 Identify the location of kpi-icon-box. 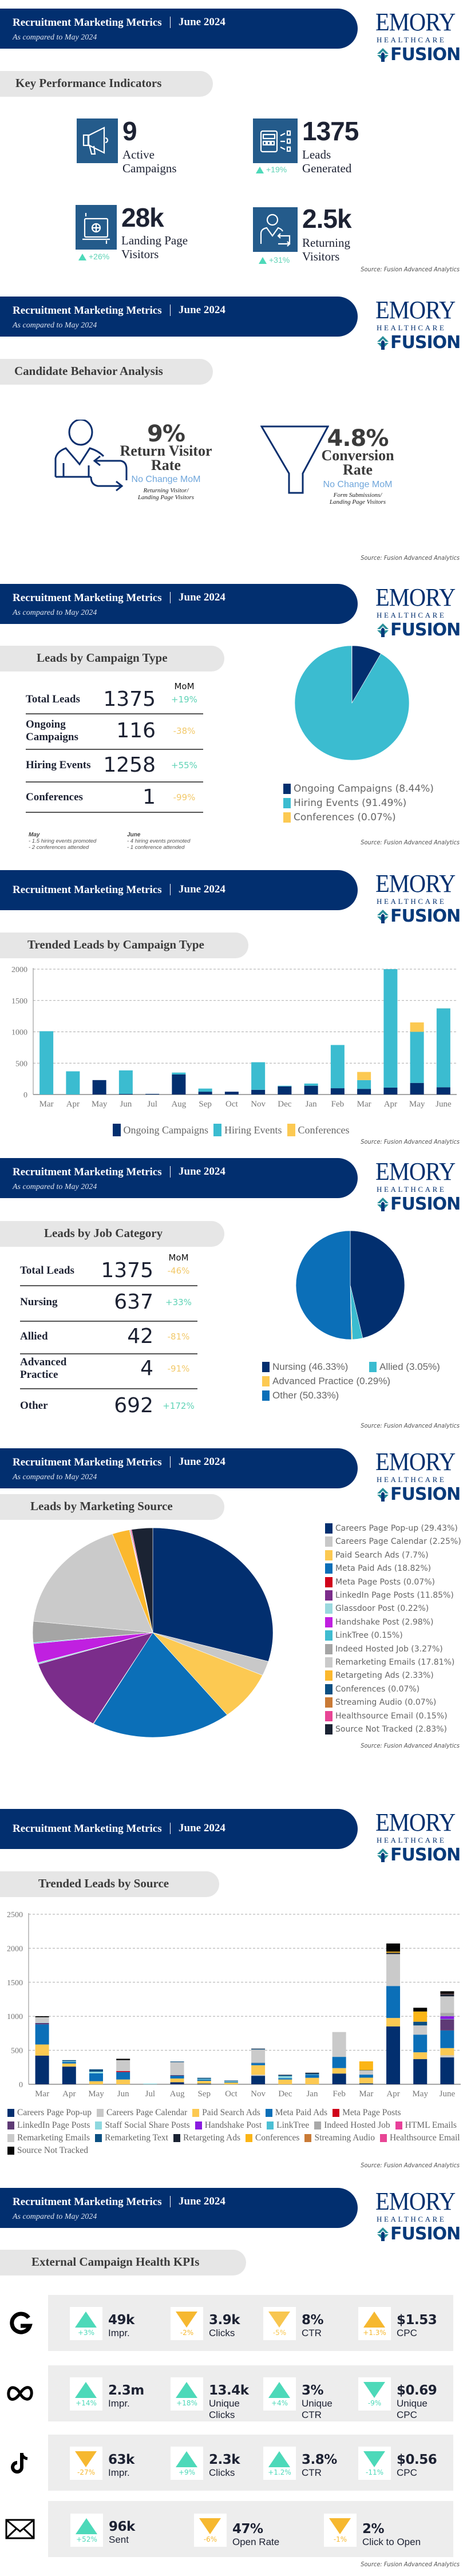
(275, 140).